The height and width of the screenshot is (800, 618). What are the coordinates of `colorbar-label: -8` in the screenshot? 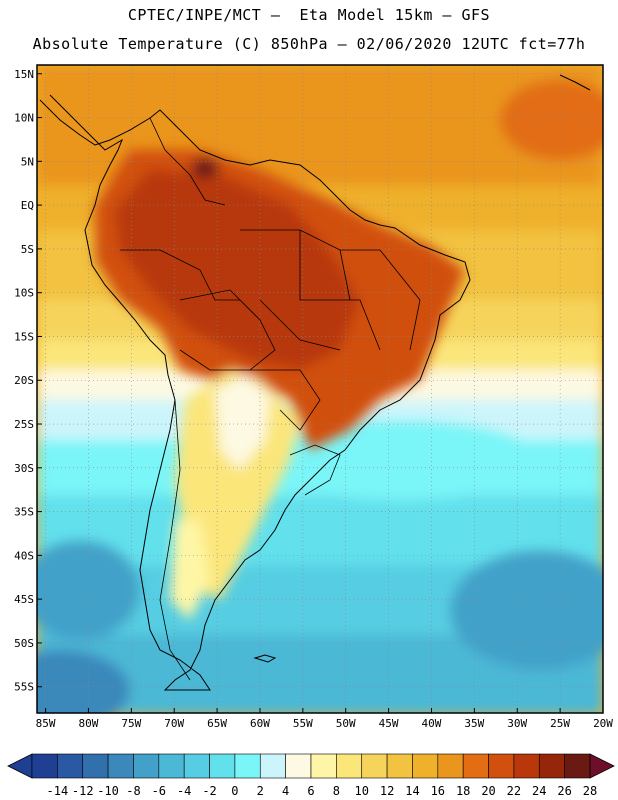 It's located at (133, 791).